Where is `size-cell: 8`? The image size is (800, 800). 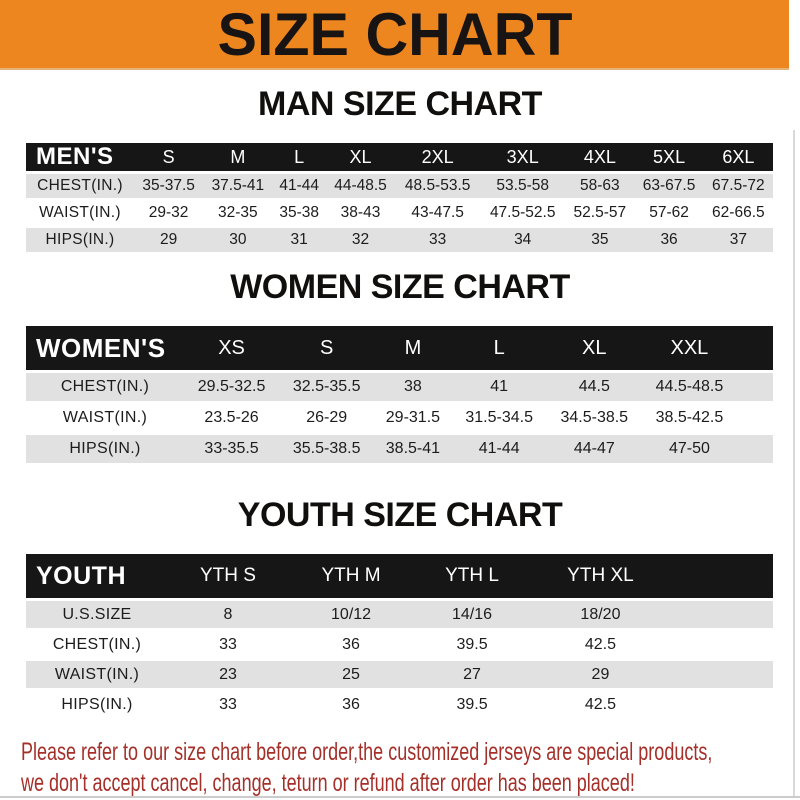
size-cell: 8 is located at coordinates (228, 614).